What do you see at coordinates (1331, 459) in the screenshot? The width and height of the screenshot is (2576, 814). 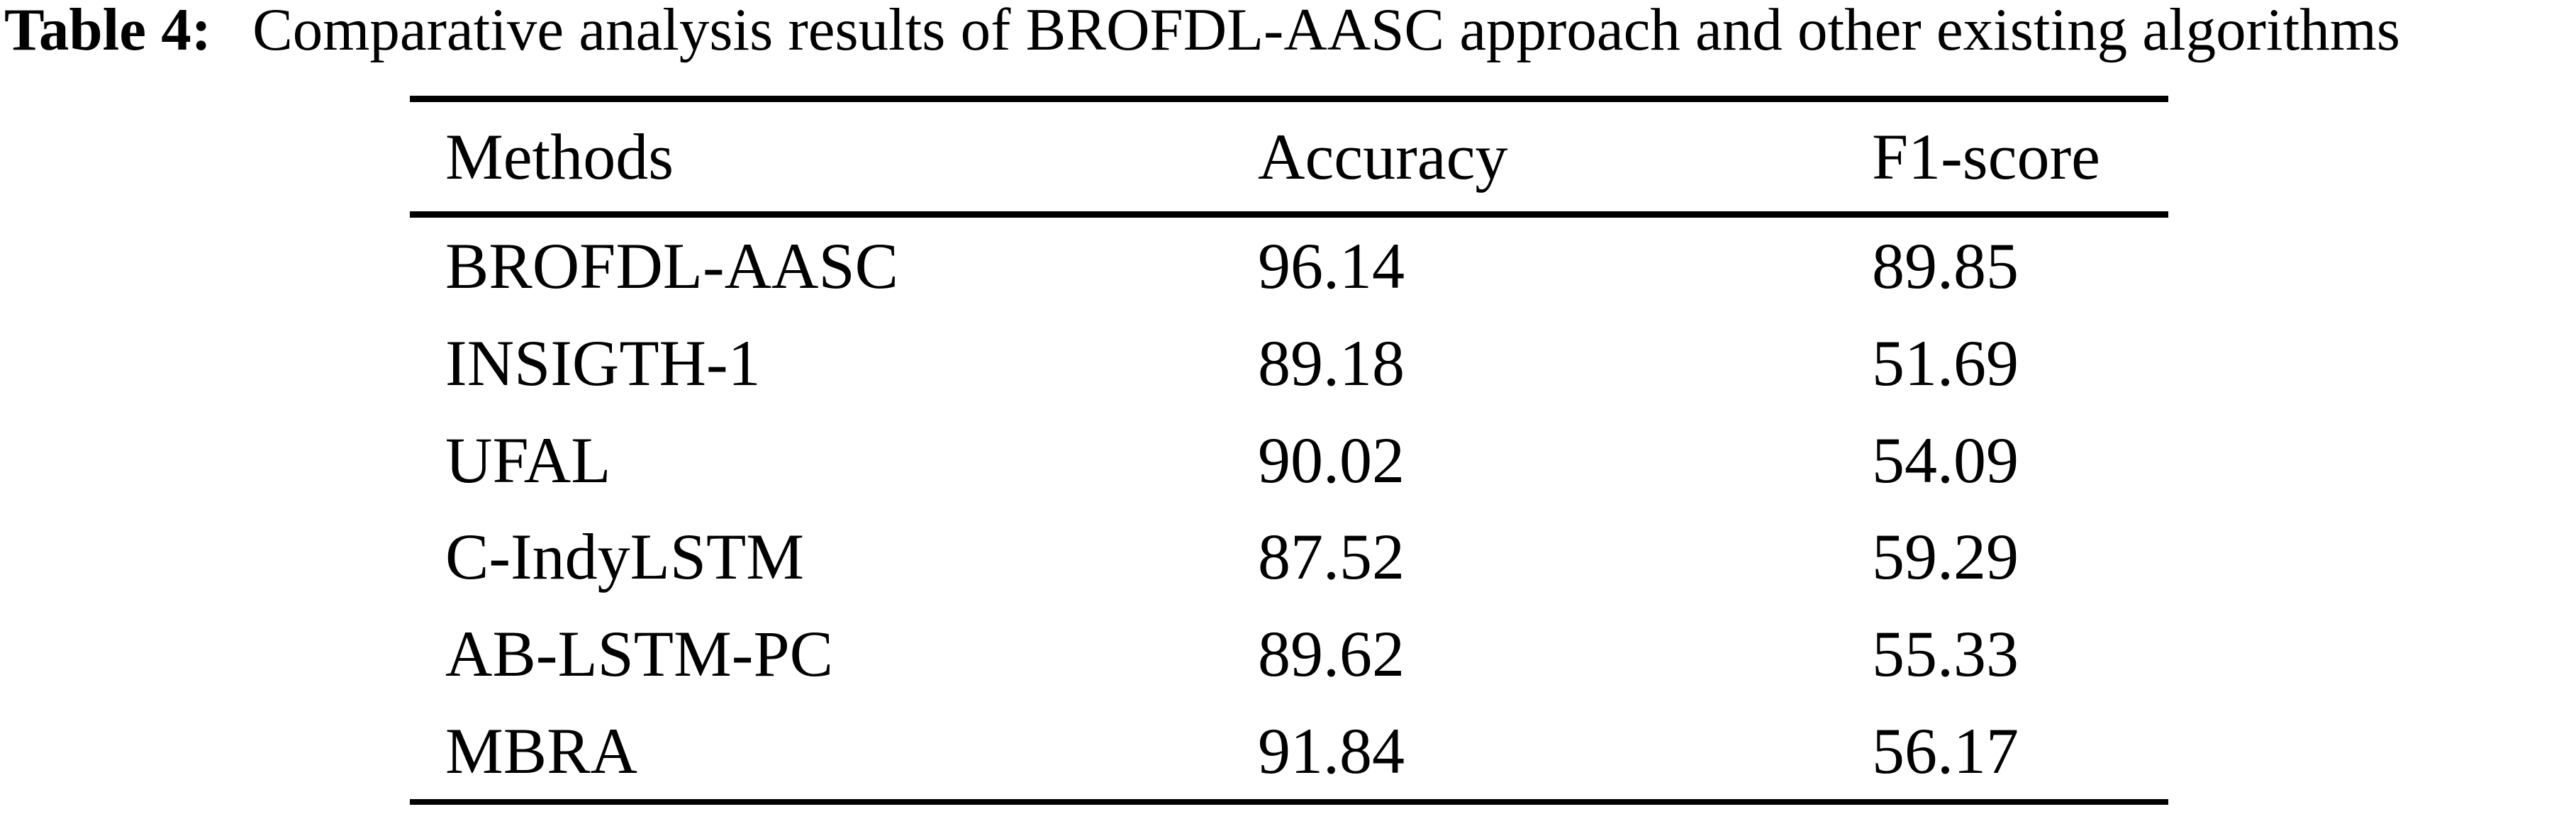 I see `cell-accuracy: 90.02` at bounding box center [1331, 459].